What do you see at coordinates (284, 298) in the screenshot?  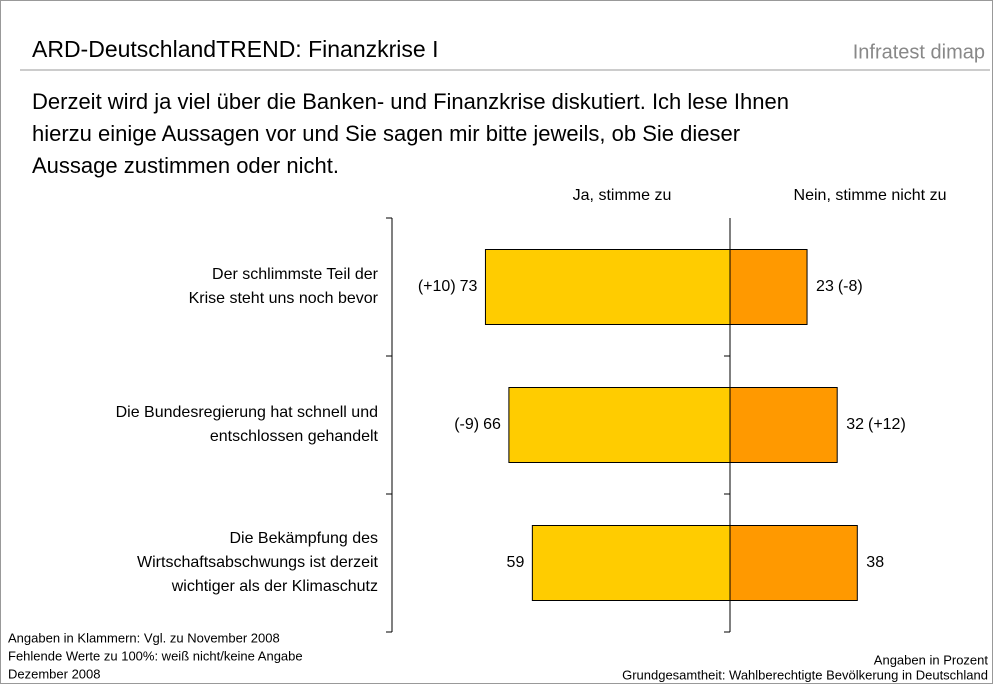 I see `category-label: Krise steht uns noch bevor` at bounding box center [284, 298].